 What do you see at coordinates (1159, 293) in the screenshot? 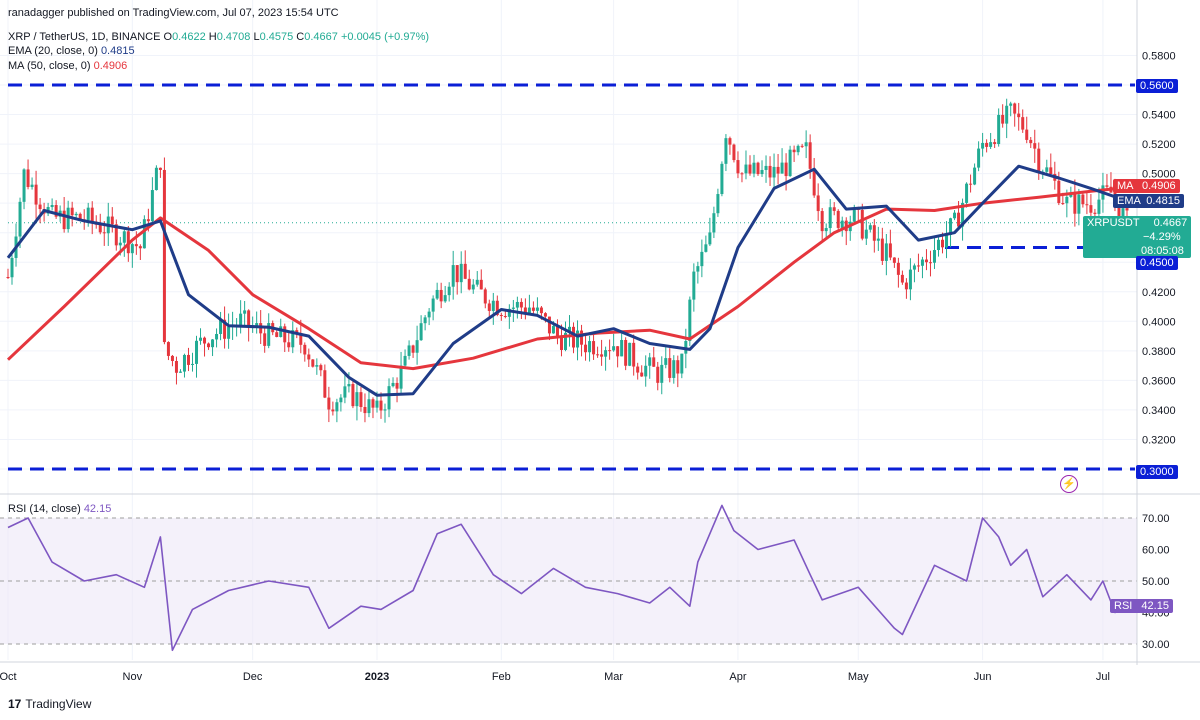
I see `y-tick-label: 0.4200` at bounding box center [1159, 293].